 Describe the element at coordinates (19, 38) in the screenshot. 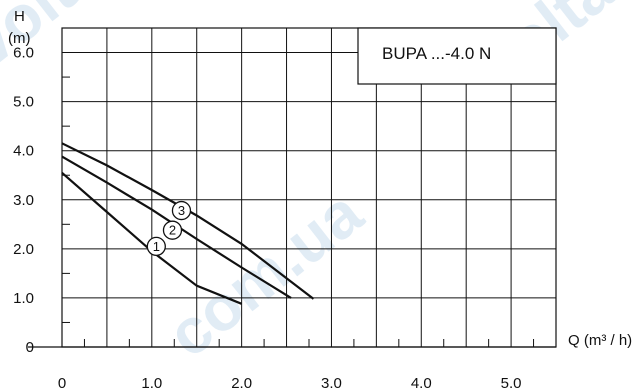

I see `y-axis-unit: (m)` at that location.